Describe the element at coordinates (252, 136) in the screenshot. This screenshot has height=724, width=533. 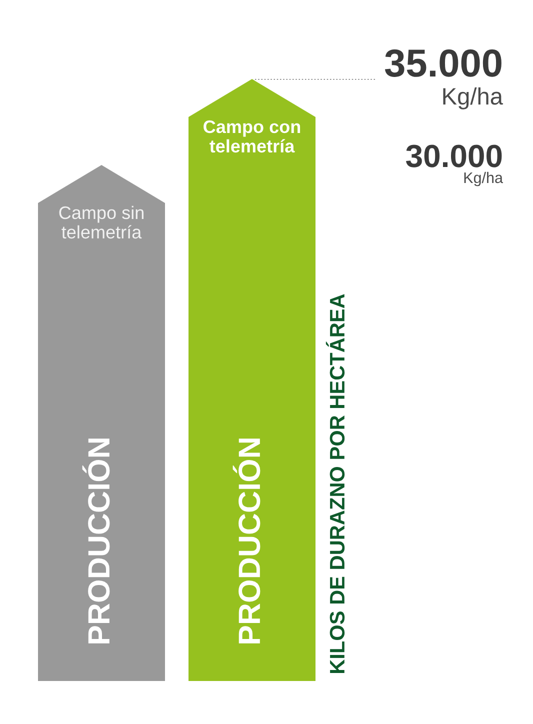
I see `x-tick-label: Campo con telemetría` at that location.